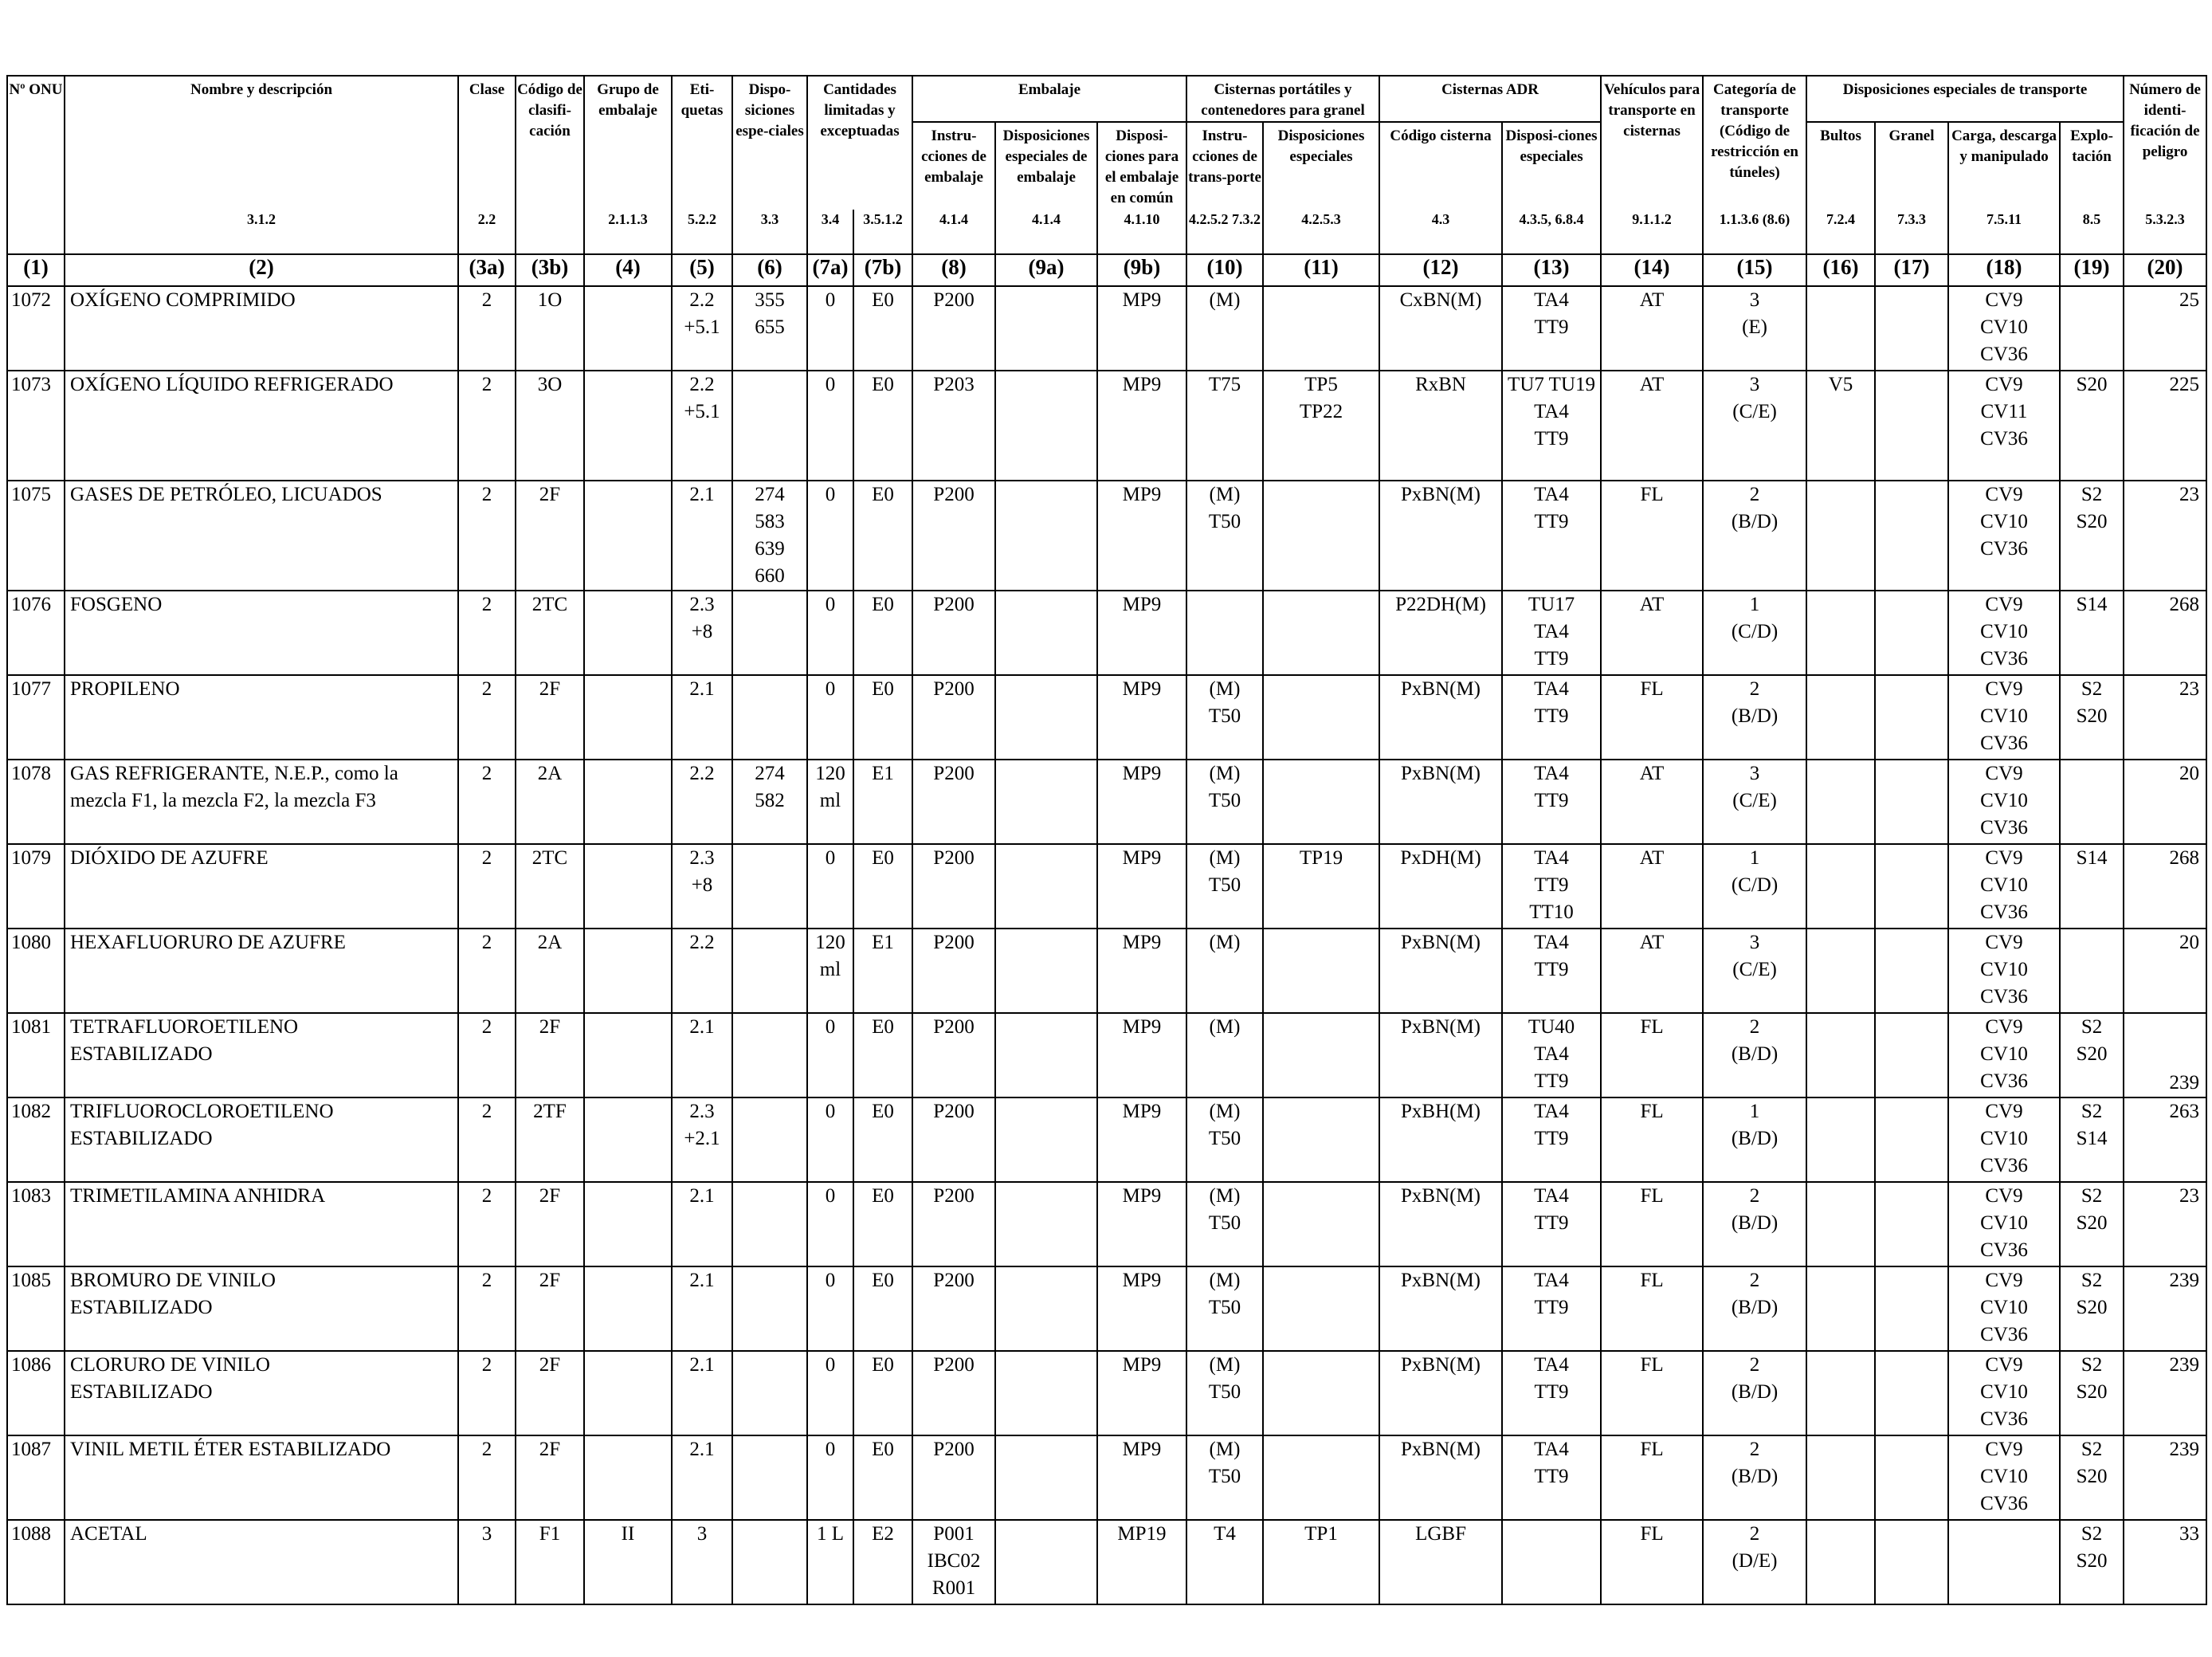 The width and height of the screenshot is (2212, 1657). What do you see at coordinates (1441, 1562) in the screenshot?
I see `table-cell: LGBF` at bounding box center [1441, 1562].